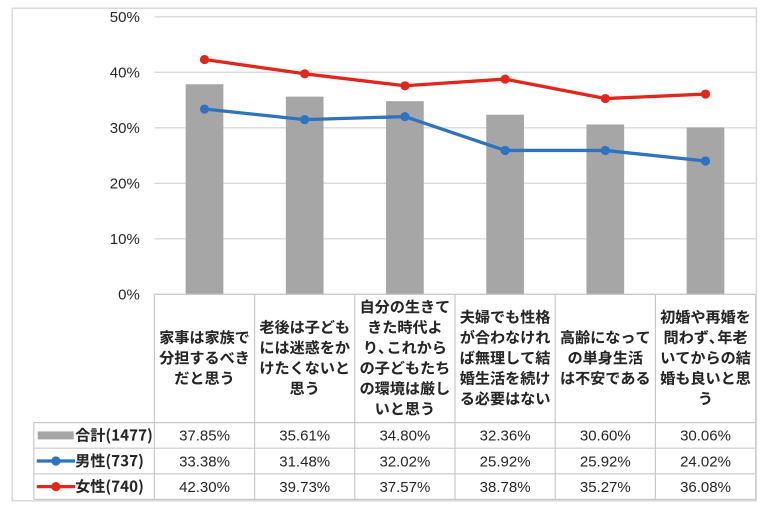 Image resolution: width=770 pixels, height=510 pixels. Describe the element at coordinates (125, 239) in the screenshot. I see `svg-text: 10%` at that location.